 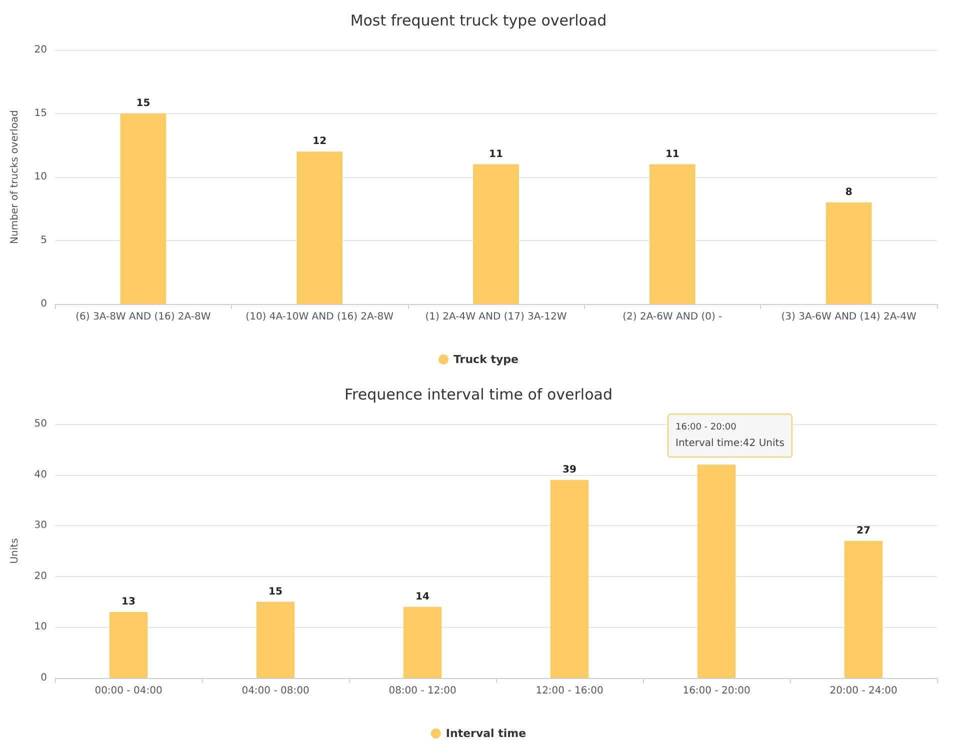 I want to click on chart-title: Frequence interval time of overload, so click(x=478, y=395).